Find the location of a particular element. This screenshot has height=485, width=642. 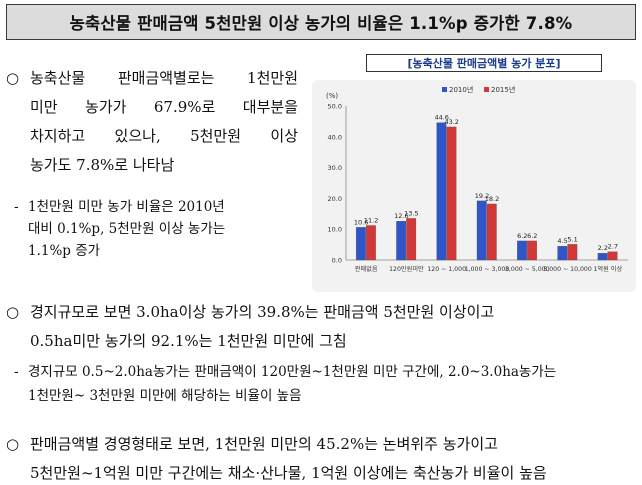

x-tick-label: 120만원미만 is located at coordinates (406, 269).